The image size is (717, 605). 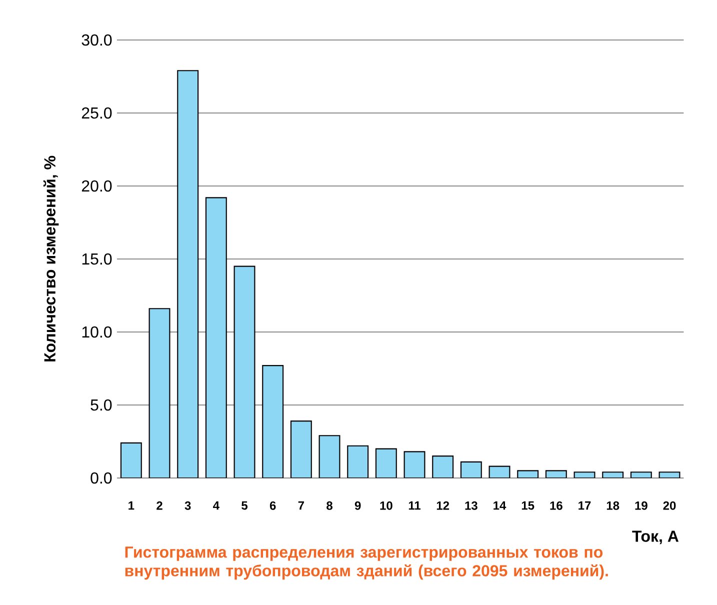 What do you see at coordinates (366, 563) in the screenshot?
I see `text: Гистограмма распределения зарегистрированных токов по внутренним трубопроводам зданий (всего 2095 измерений).` at bounding box center [366, 563].